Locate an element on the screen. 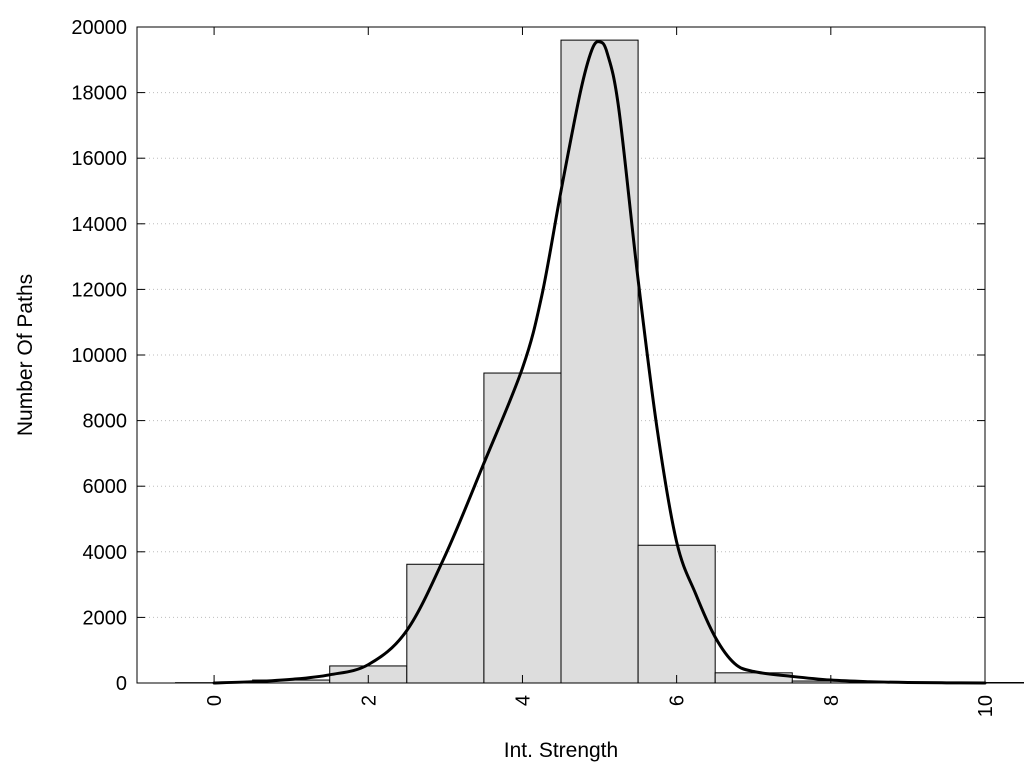  x-axis-label: Int. Strength is located at coordinates (561, 750).